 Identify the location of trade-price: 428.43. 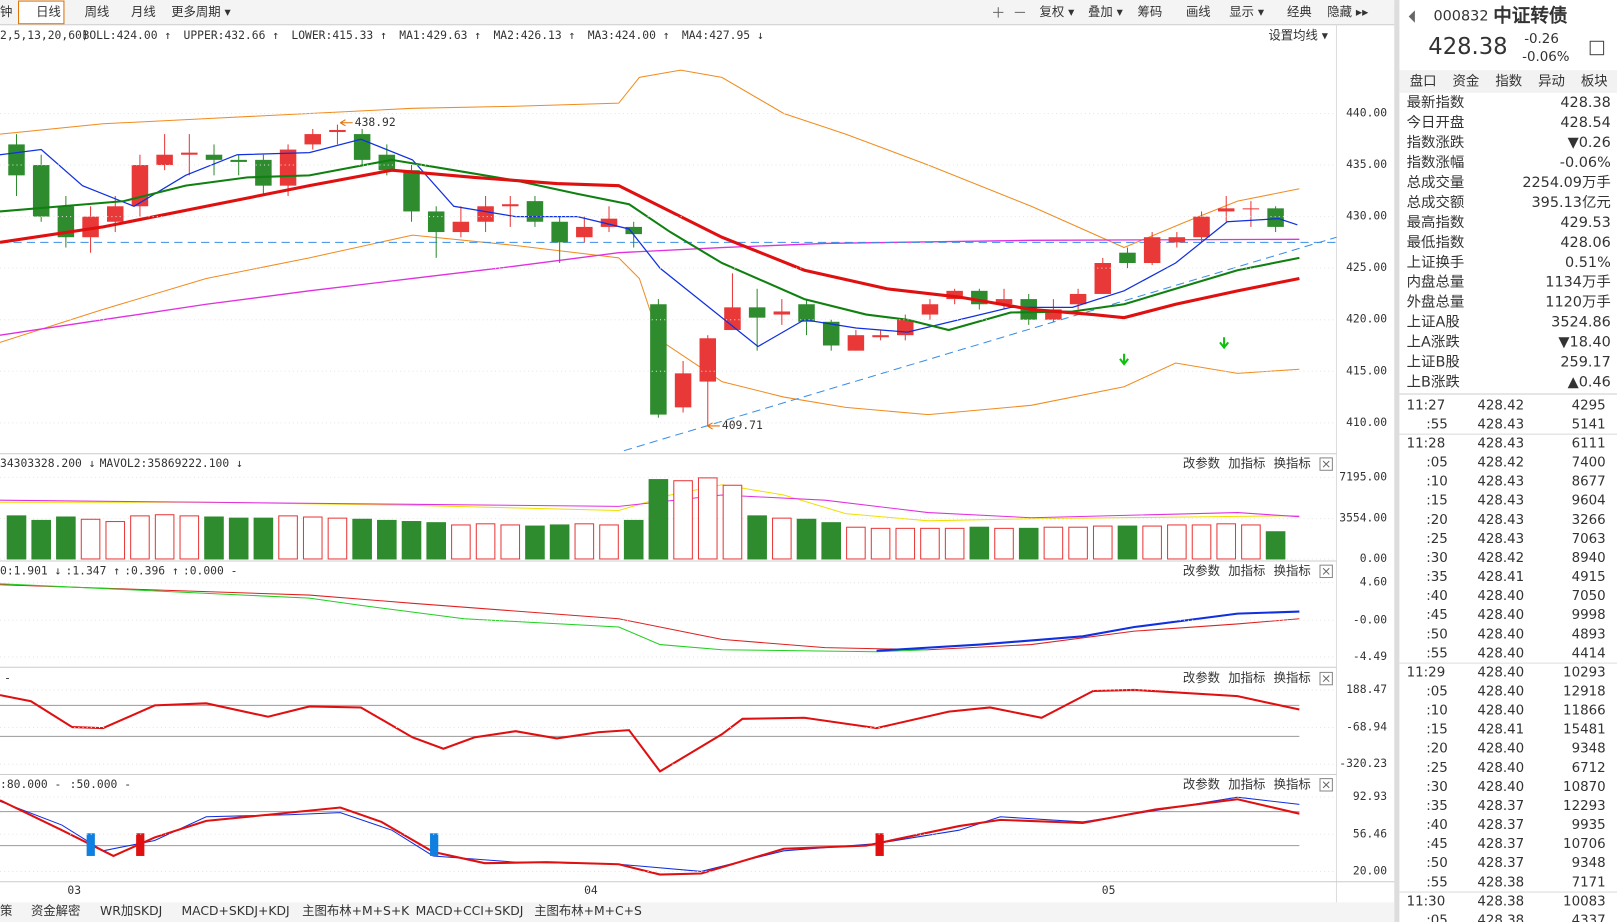
(1500, 424).